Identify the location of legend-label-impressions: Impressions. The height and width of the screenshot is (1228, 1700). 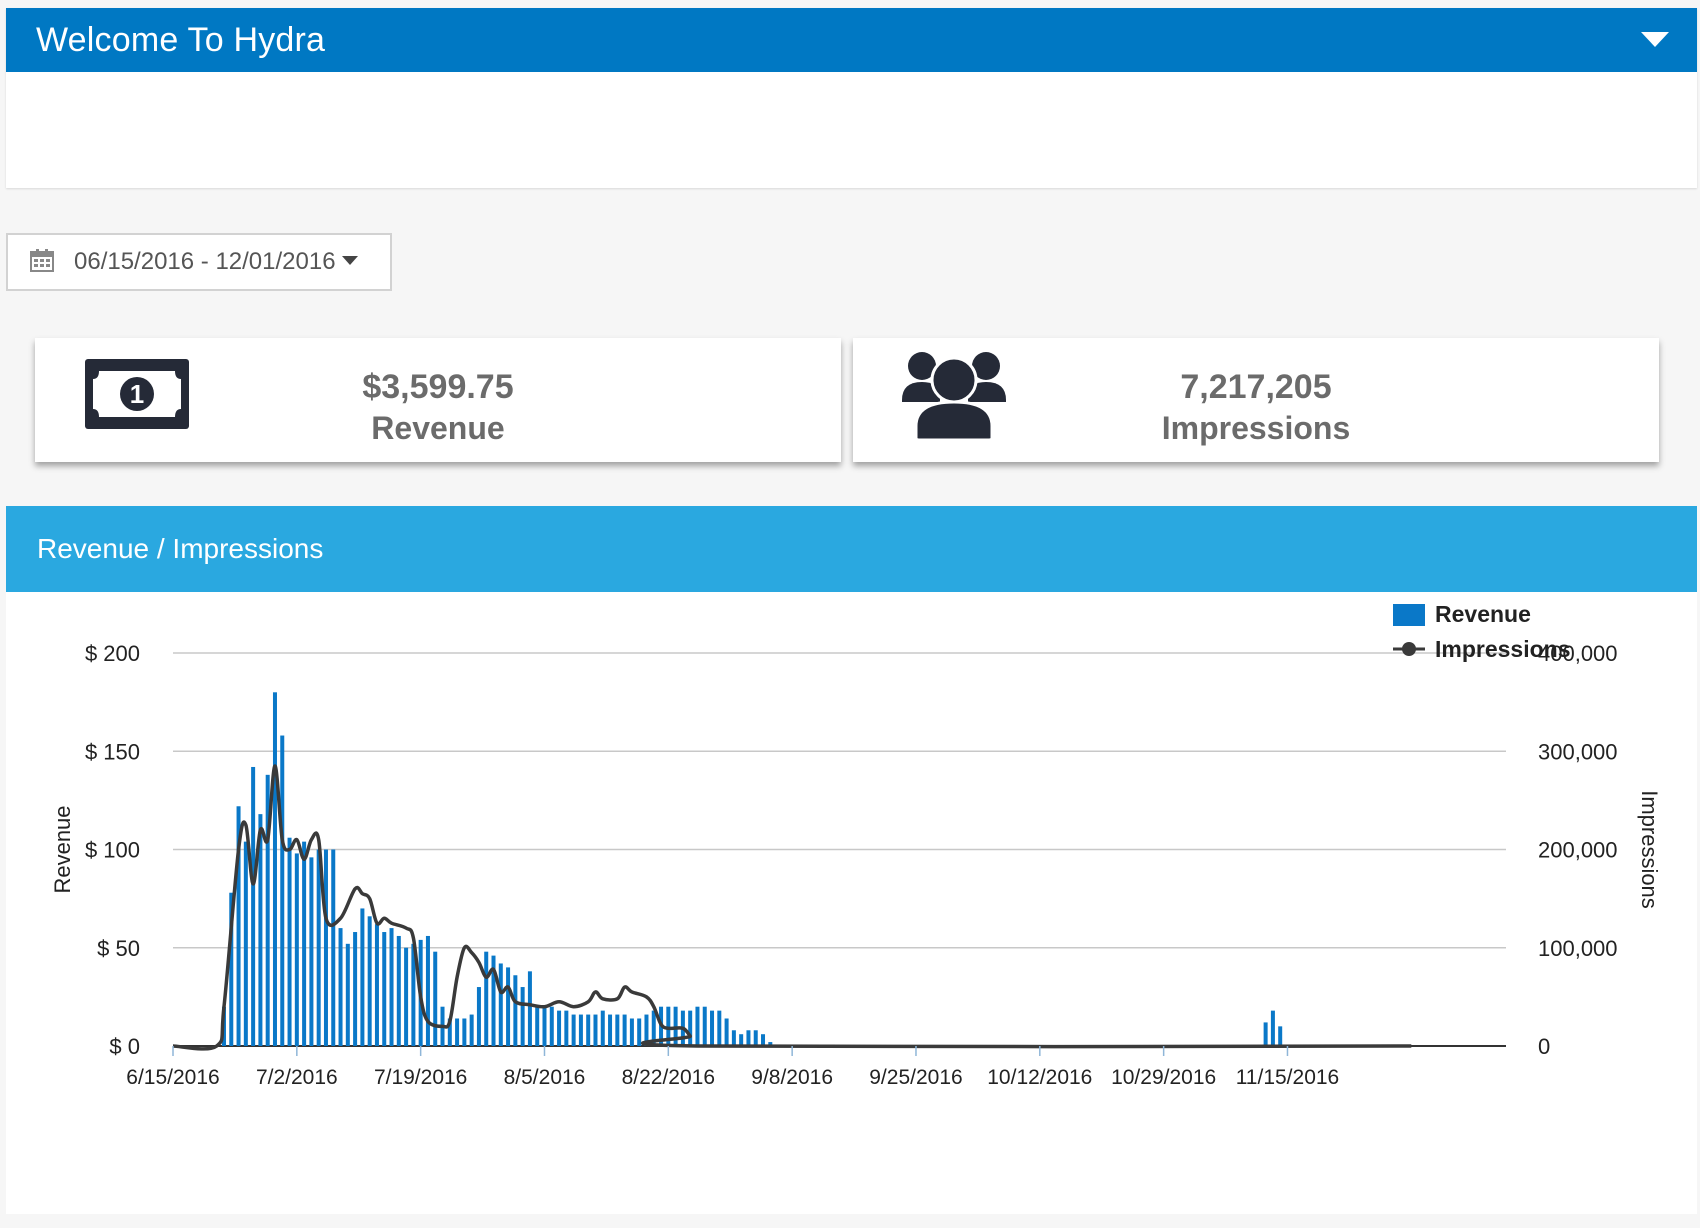
(1503, 649).